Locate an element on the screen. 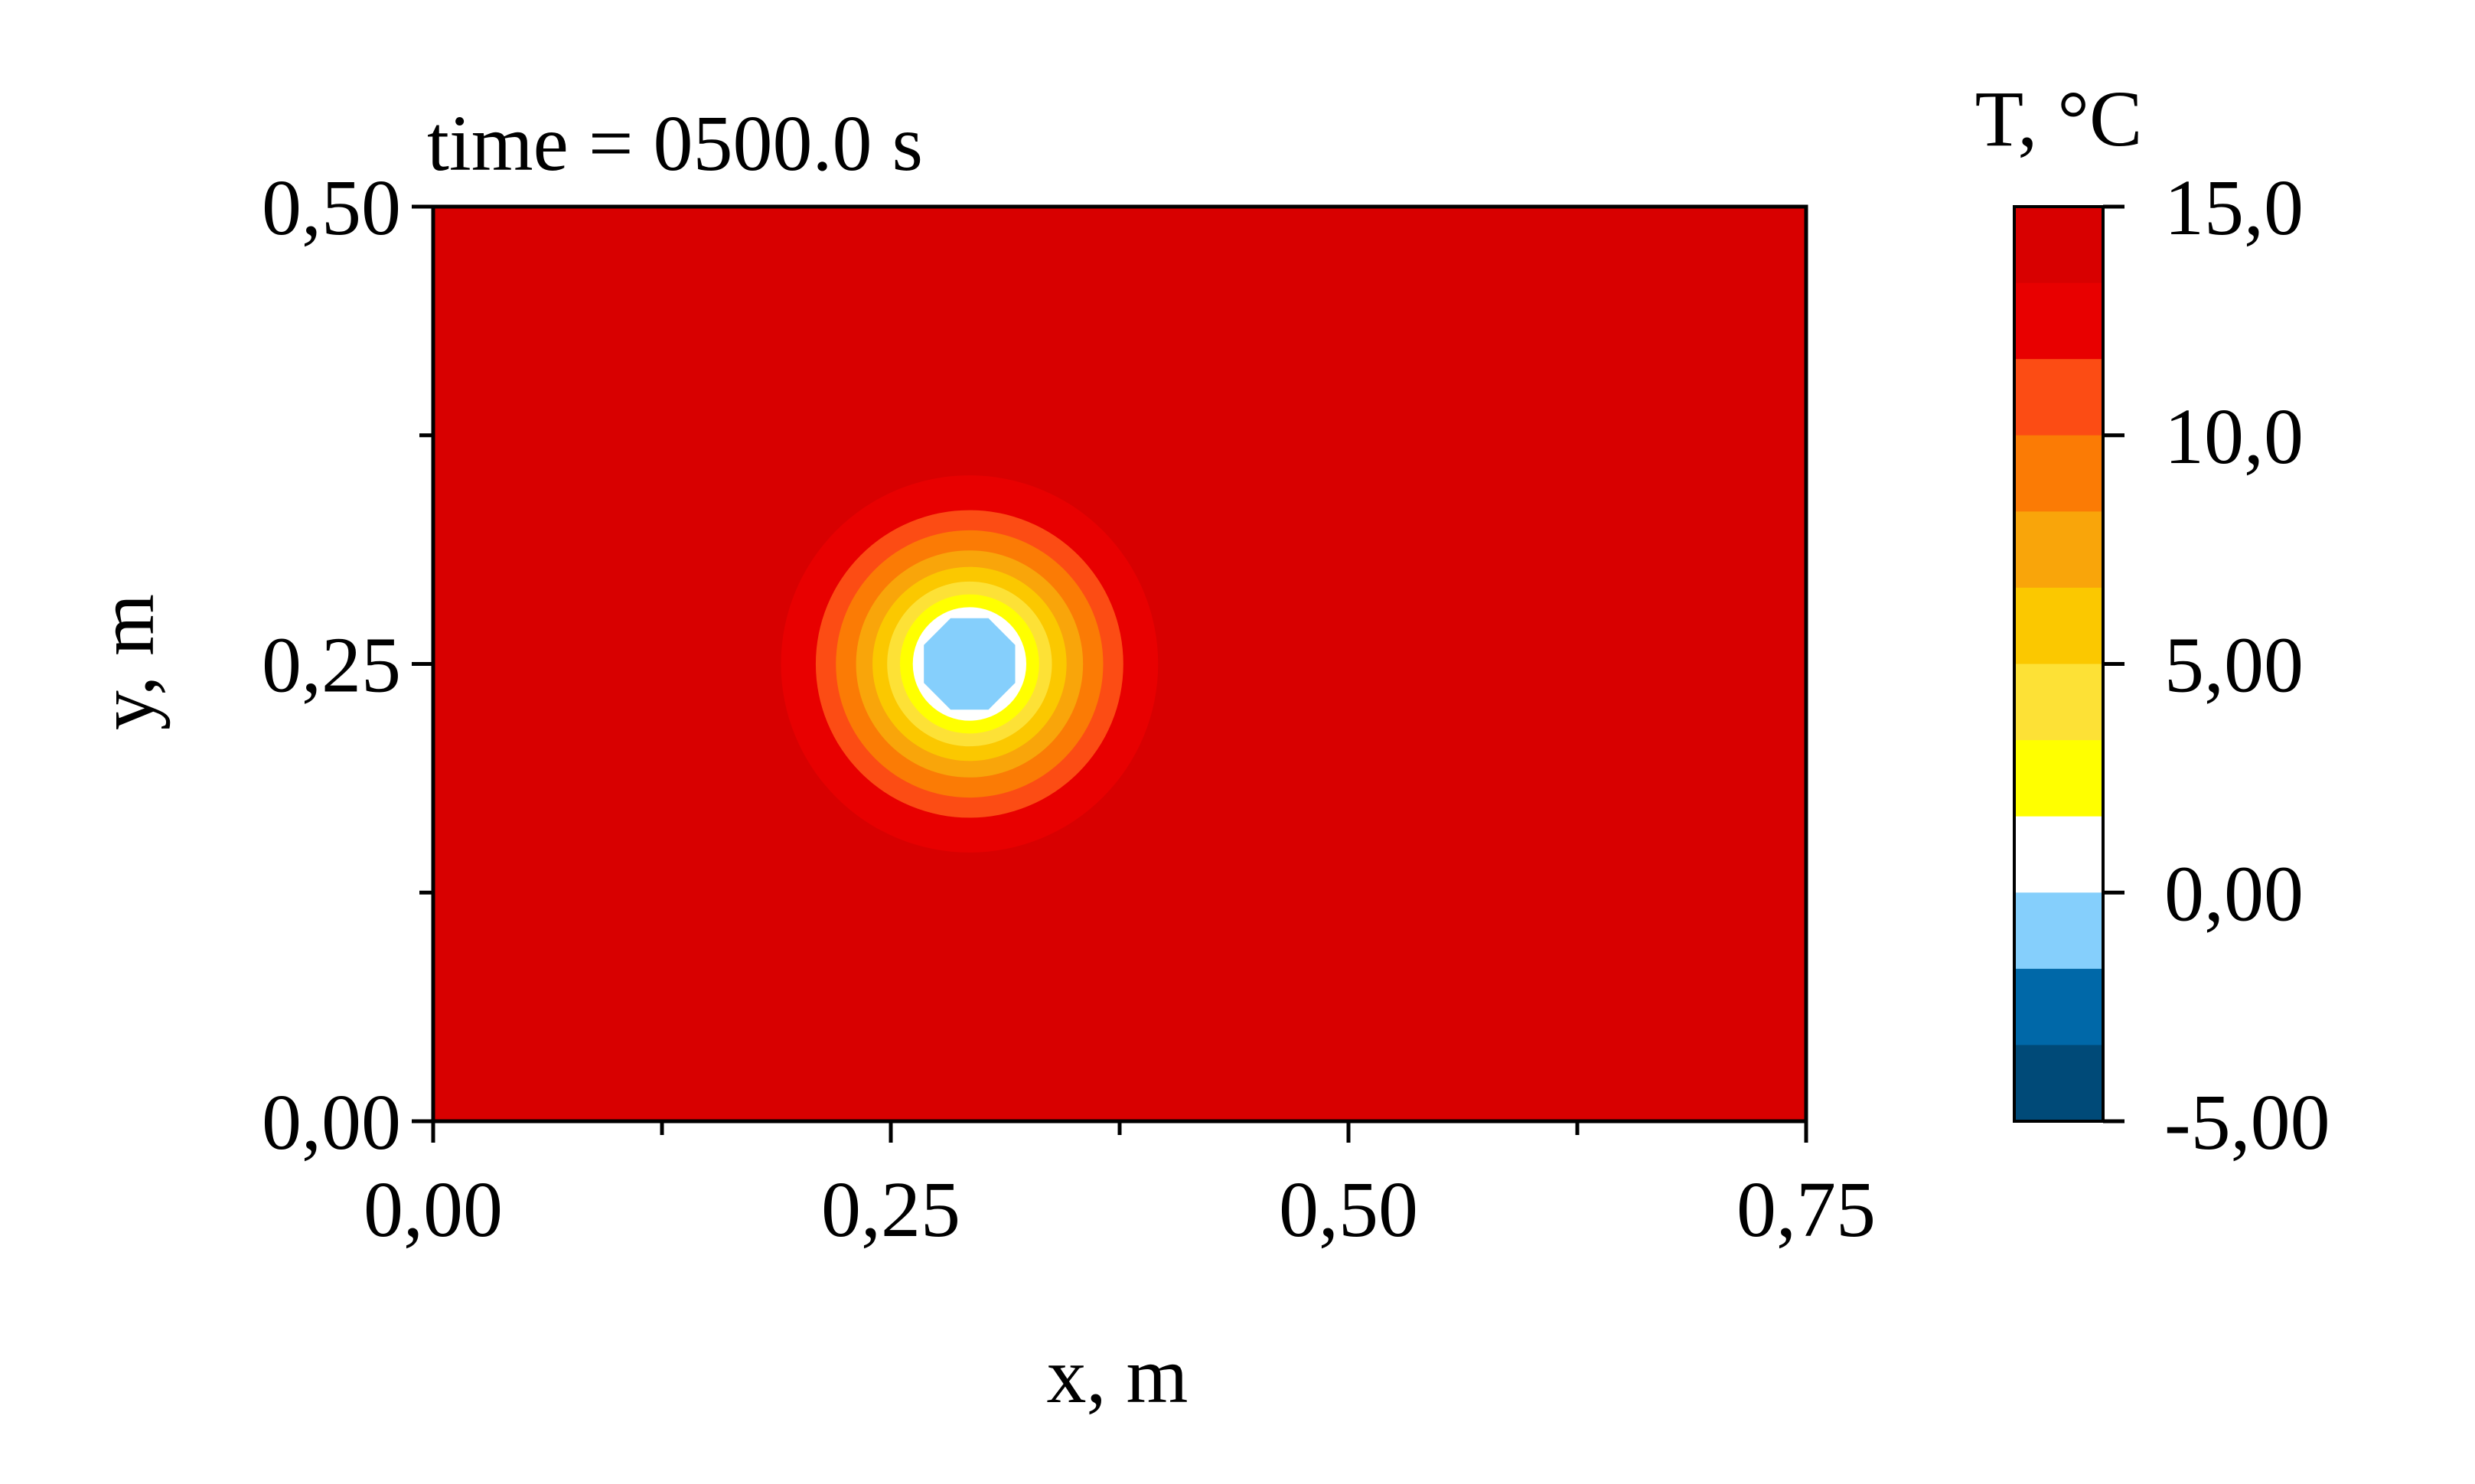  contour-band is located at coordinates (970, 664).